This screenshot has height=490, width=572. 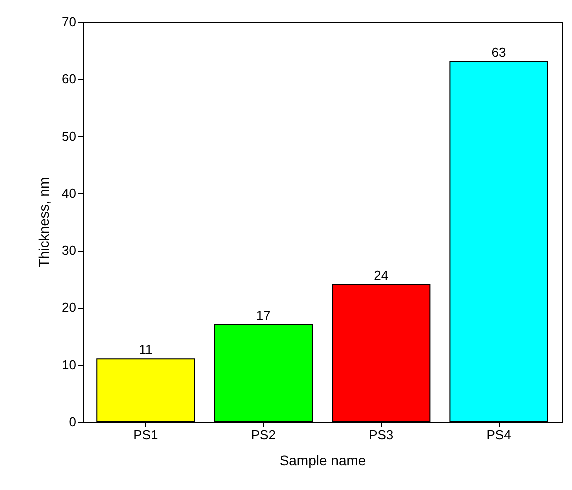 I want to click on y-tick-label: 70, so click(x=69, y=22).